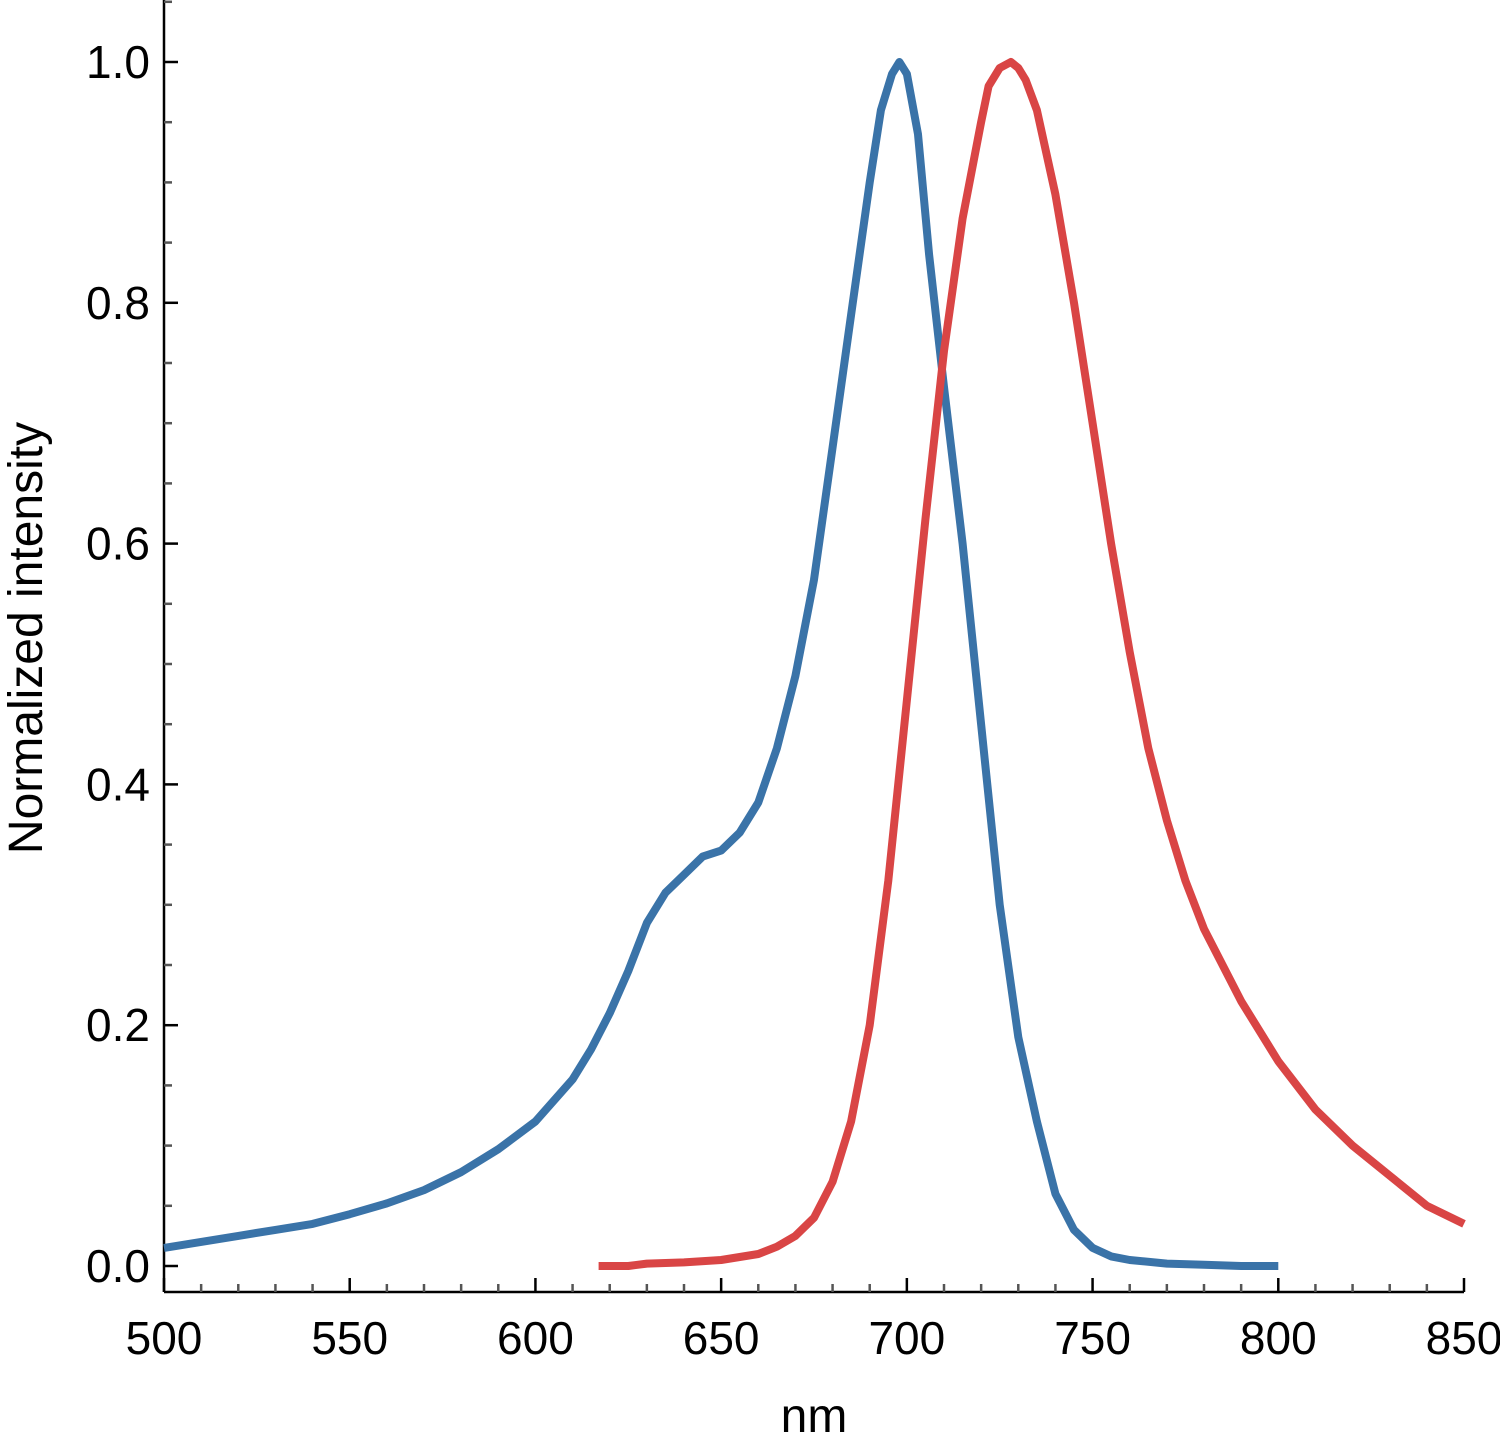 Image resolution: width=1500 pixels, height=1439 pixels. I want to click on y-tick-label: 0.2, so click(118, 1025).